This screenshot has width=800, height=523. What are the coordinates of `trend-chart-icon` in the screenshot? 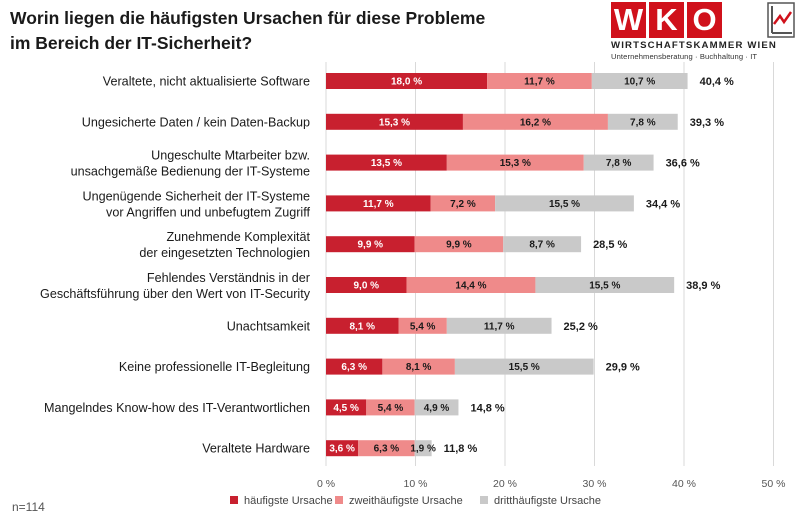 It's located at (781, 20).